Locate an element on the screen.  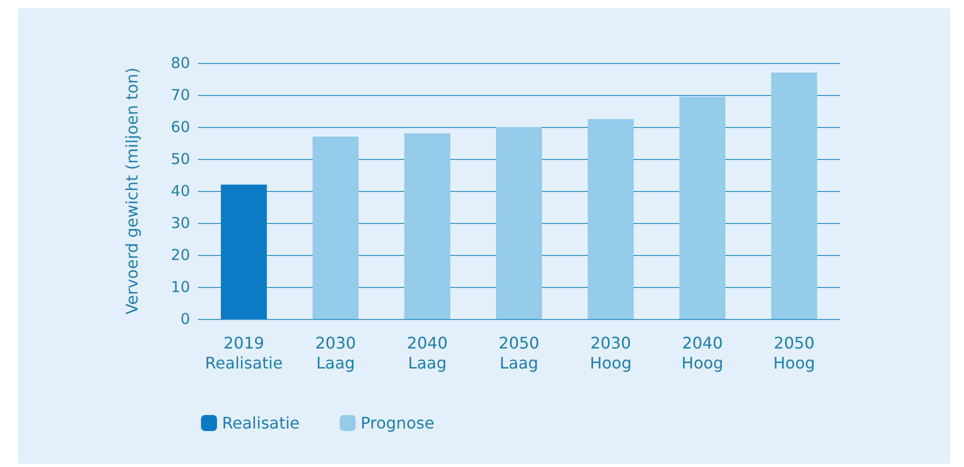
y-axis-title: Vervoerd gewicht (miljoen ton) is located at coordinates (132, 191).